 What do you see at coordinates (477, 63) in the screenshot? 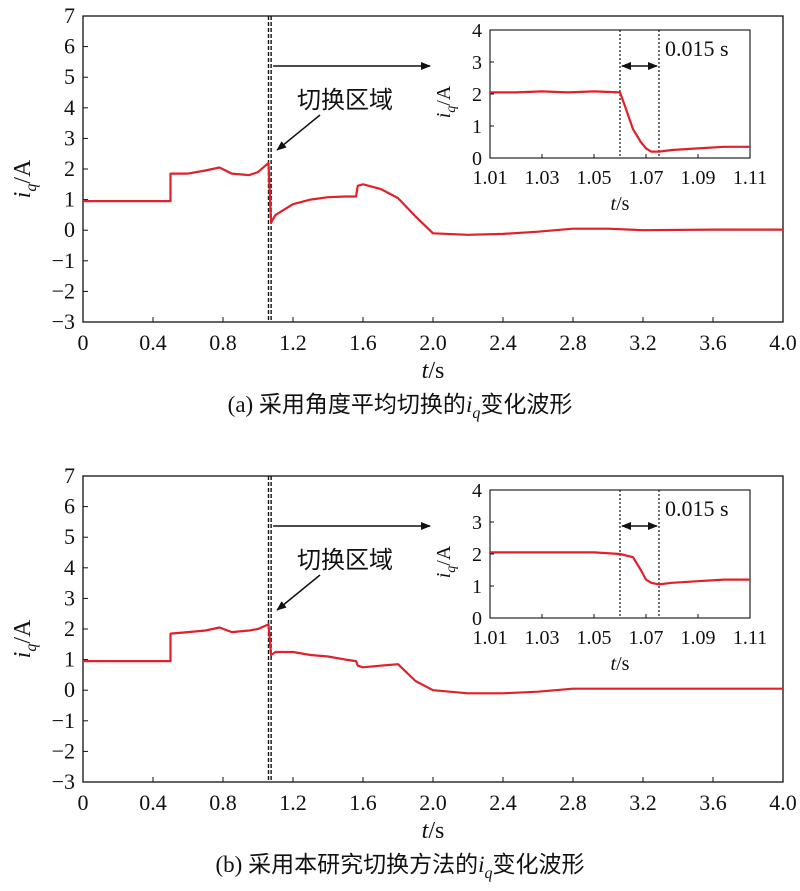
I see `inset-y-tick-label: 3` at bounding box center [477, 63].